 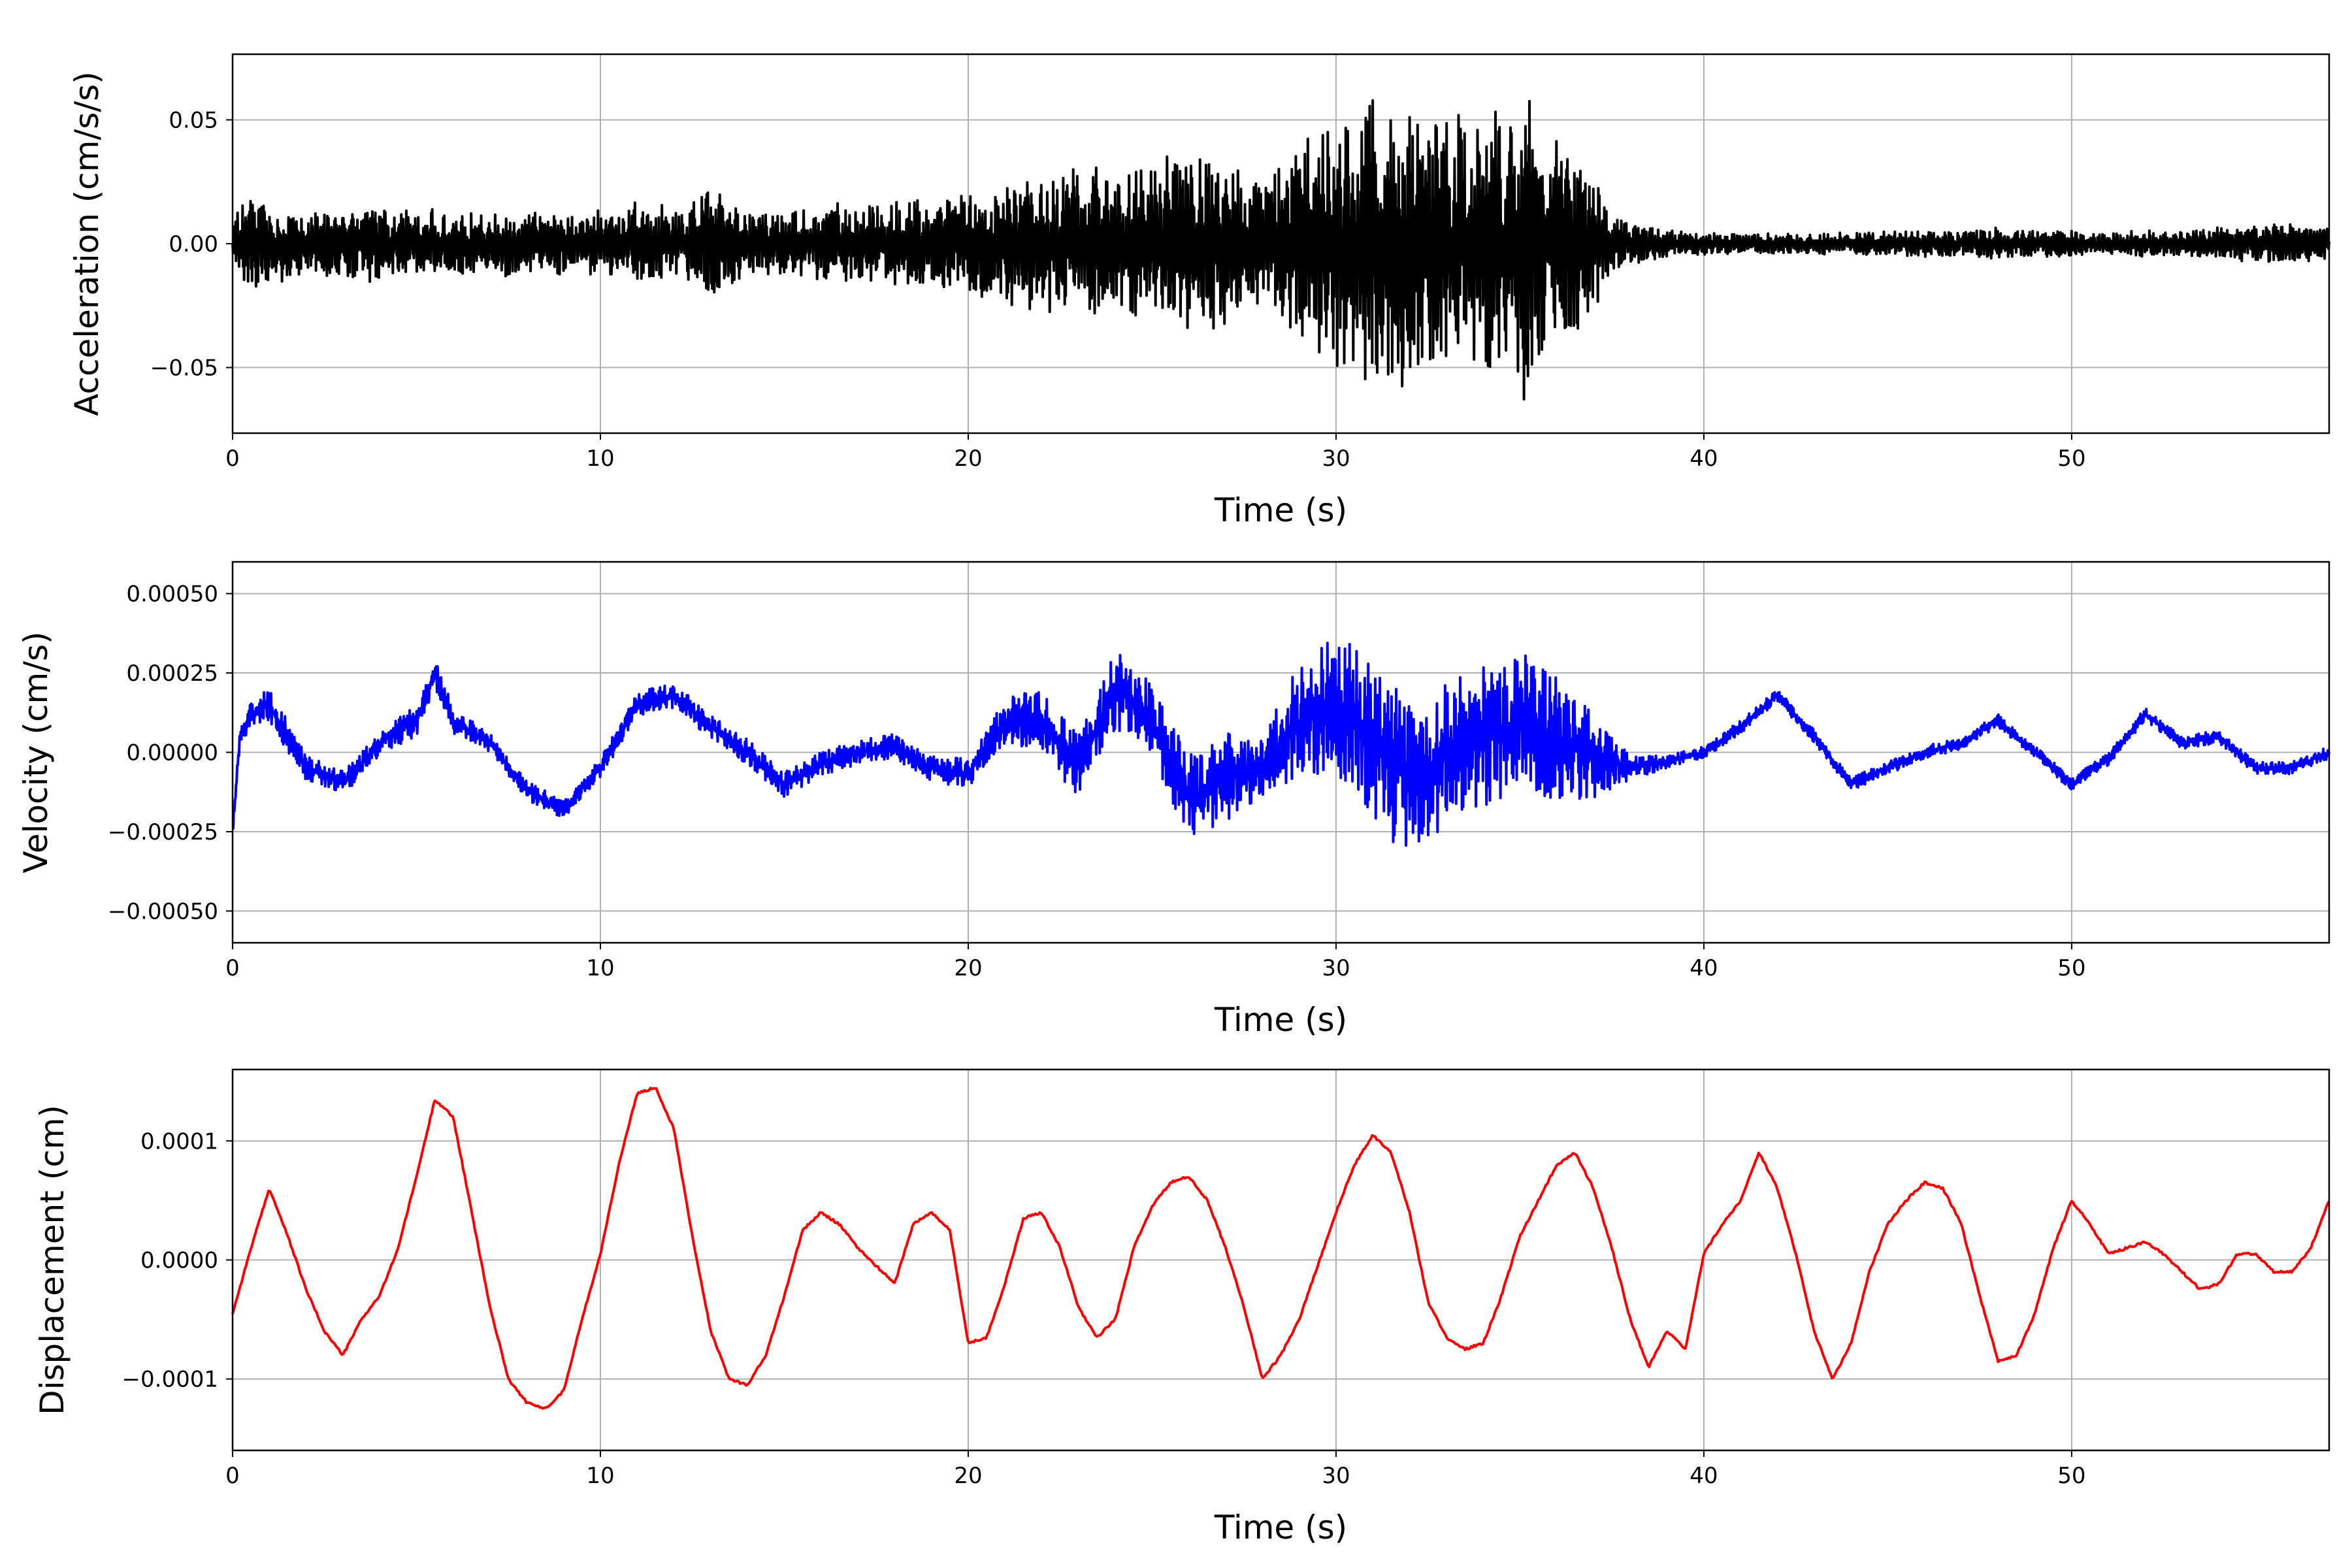 What do you see at coordinates (1336, 459) in the screenshot?
I see `acceleration-x-tick-label: 30` at bounding box center [1336, 459].